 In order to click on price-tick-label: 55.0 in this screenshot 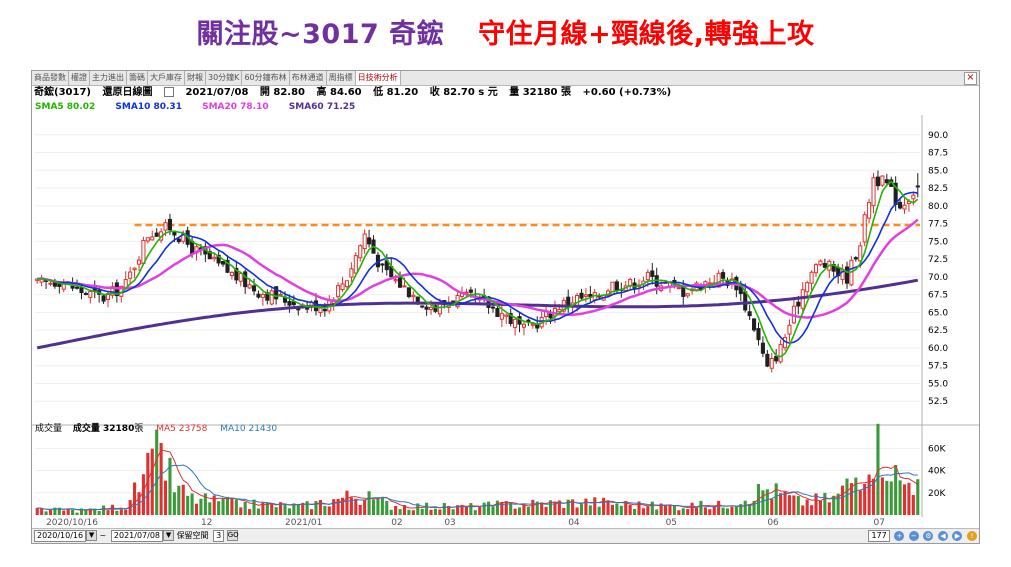, I will do `click(938, 384)`.